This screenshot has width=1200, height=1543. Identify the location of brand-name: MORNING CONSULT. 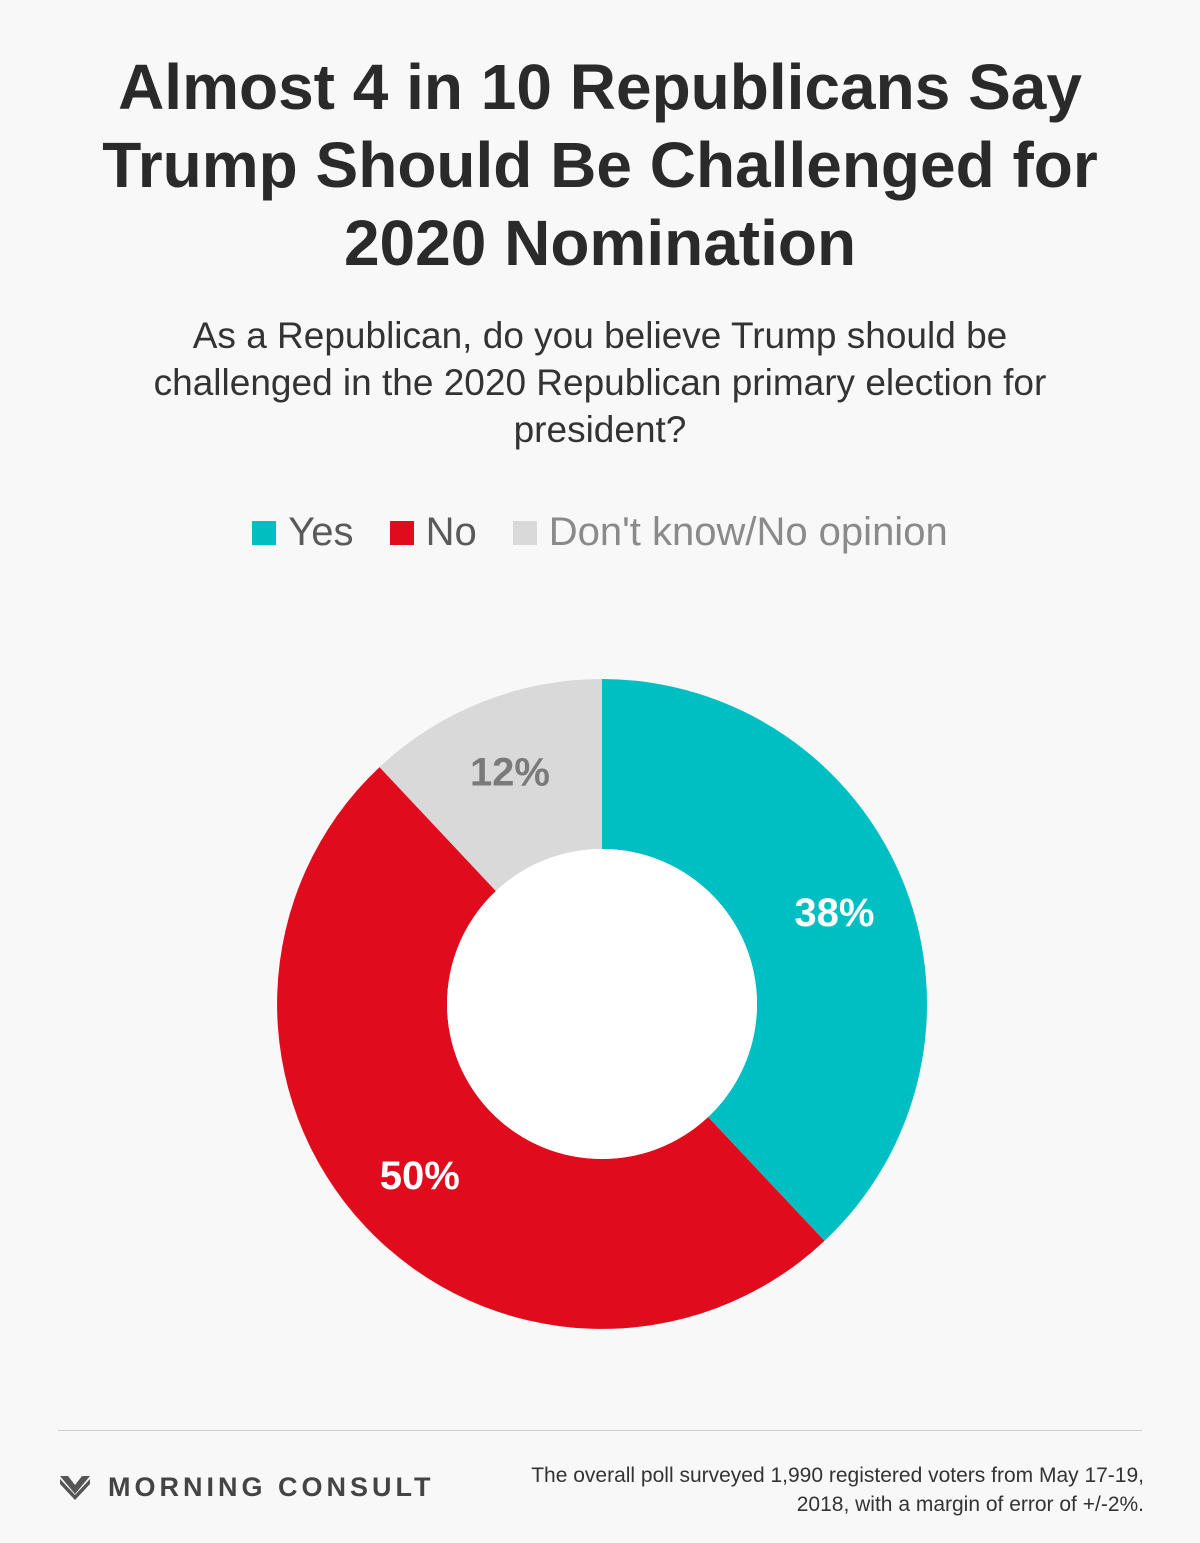
(271, 1487).